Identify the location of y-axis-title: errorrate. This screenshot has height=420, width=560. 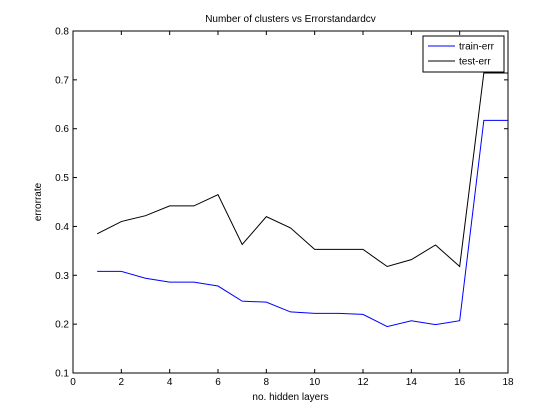
(38, 201).